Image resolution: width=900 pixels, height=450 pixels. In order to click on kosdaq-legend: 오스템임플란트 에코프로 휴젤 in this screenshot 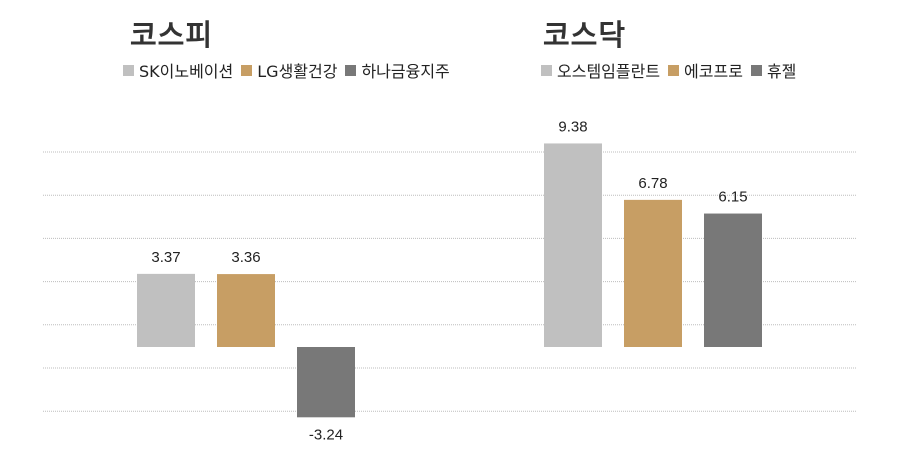, I will do `click(672, 70)`.